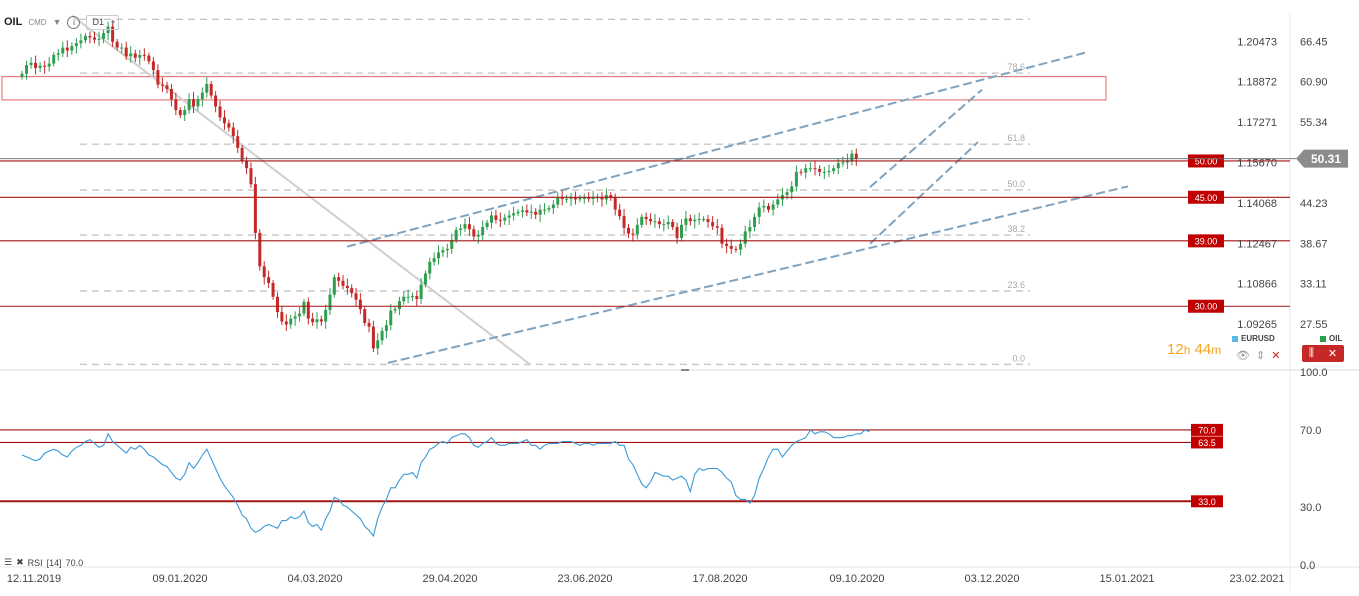 This screenshot has height=596, width=1359. I want to click on x-axis-tick: 09.01.2020, so click(179, 579).